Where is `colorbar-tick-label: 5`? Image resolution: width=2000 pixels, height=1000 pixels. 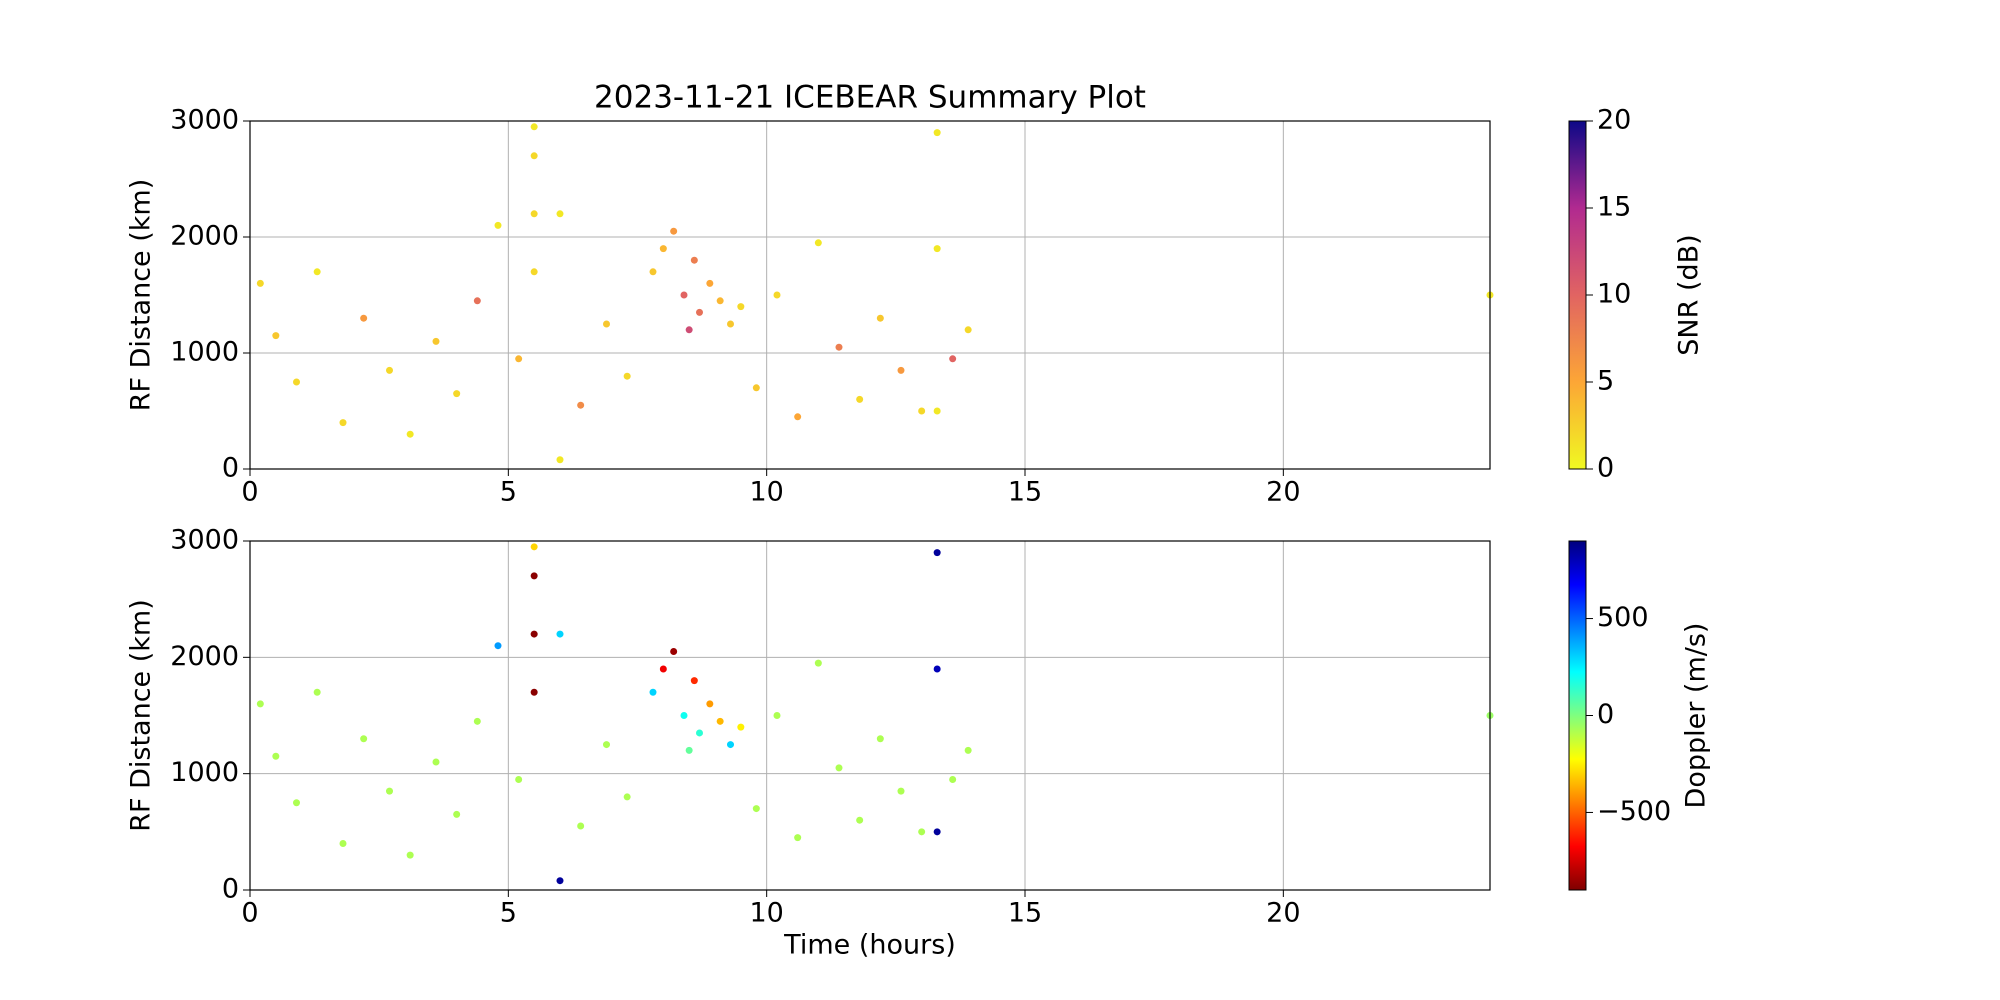
colorbar-tick-label: 5 is located at coordinates (1605, 381).